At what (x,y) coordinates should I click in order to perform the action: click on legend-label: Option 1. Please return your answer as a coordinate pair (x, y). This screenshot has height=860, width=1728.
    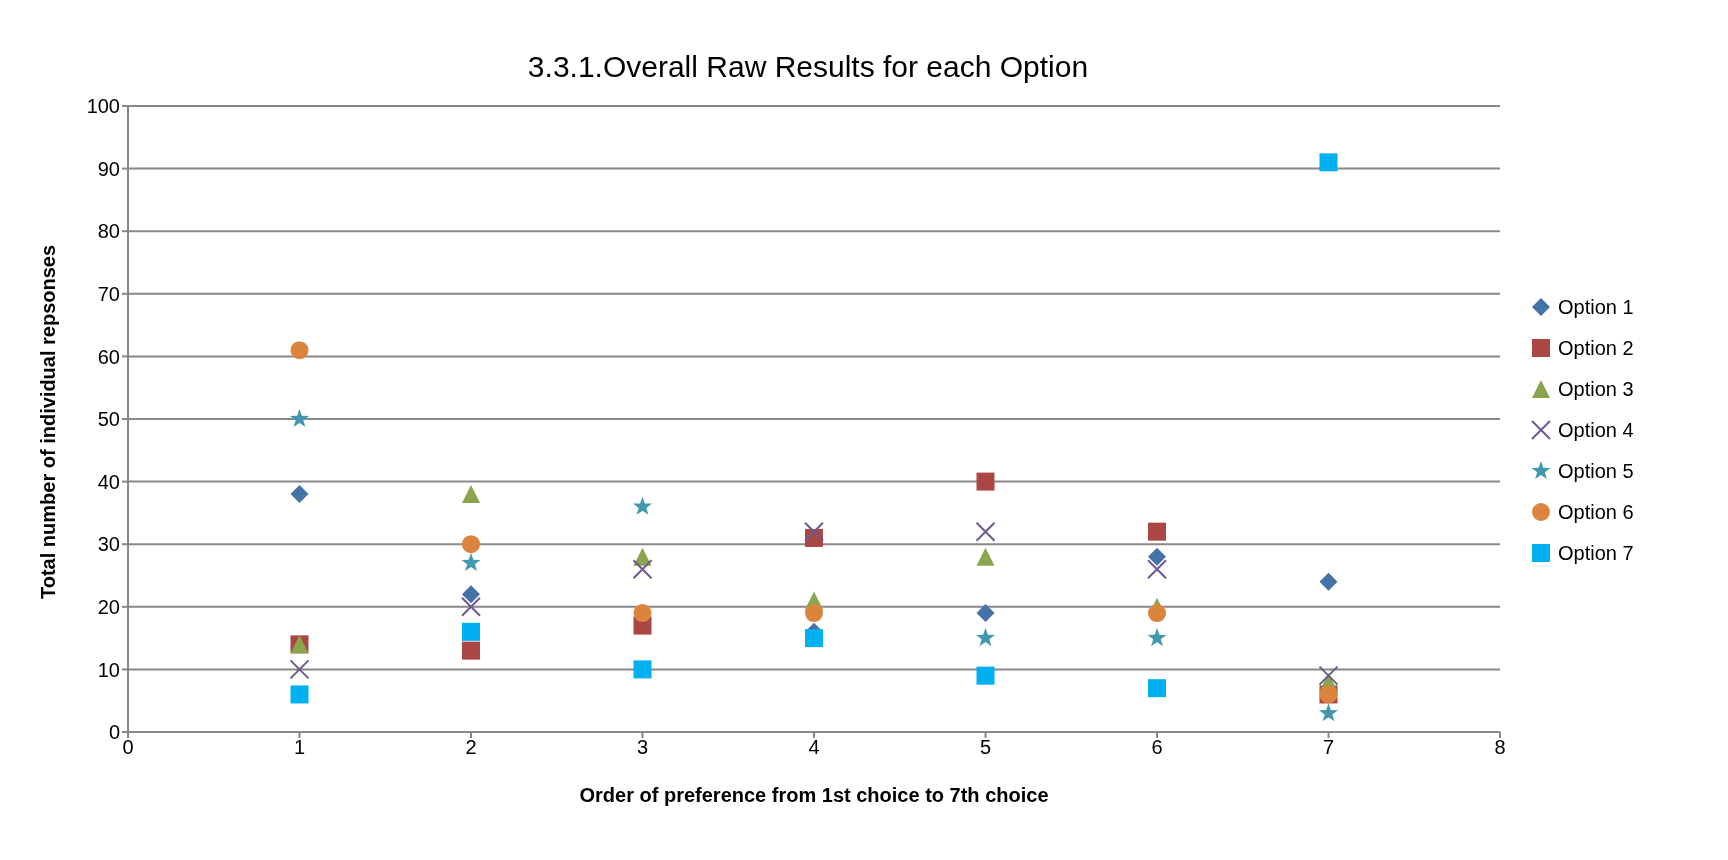
    Looking at the image, I should click on (1596, 307).